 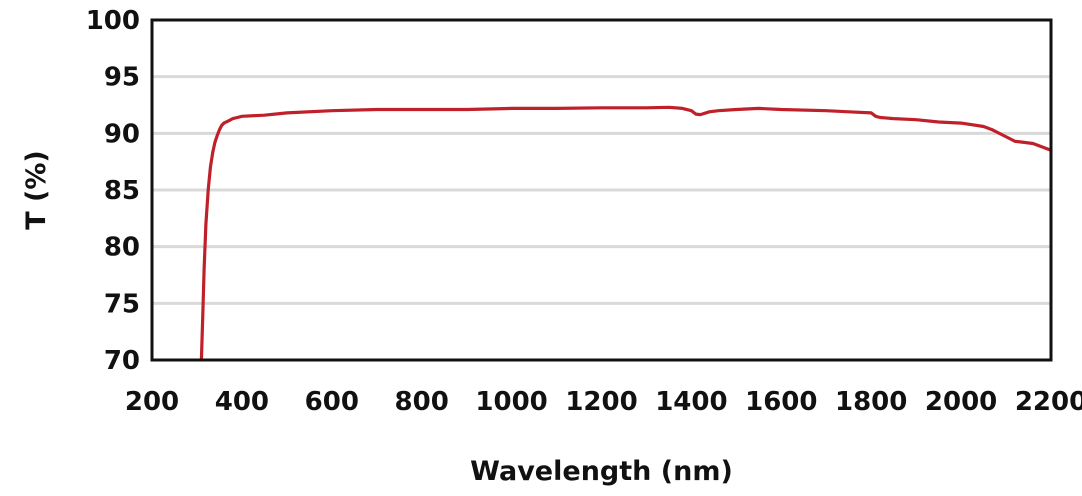 I want to click on y-tick-label: 80, so click(x=122, y=248).